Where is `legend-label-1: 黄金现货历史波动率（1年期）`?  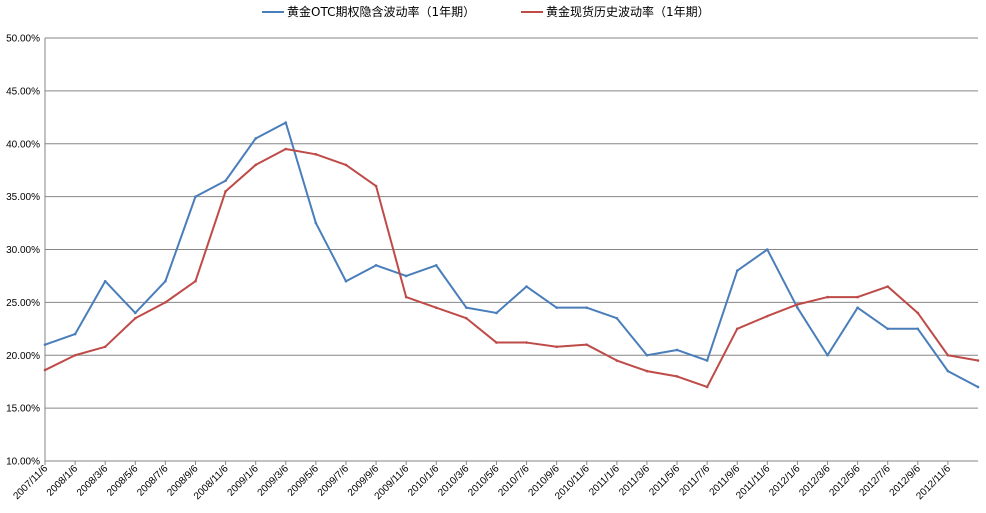
legend-label-1: 黄金现货历史波动率（1年期） is located at coordinates (628, 11).